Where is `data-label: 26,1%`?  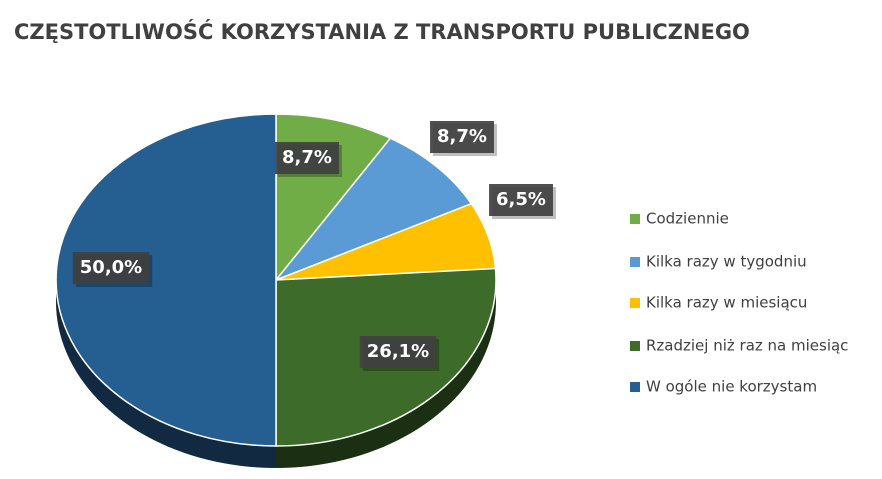 data-label: 26,1% is located at coordinates (398, 351).